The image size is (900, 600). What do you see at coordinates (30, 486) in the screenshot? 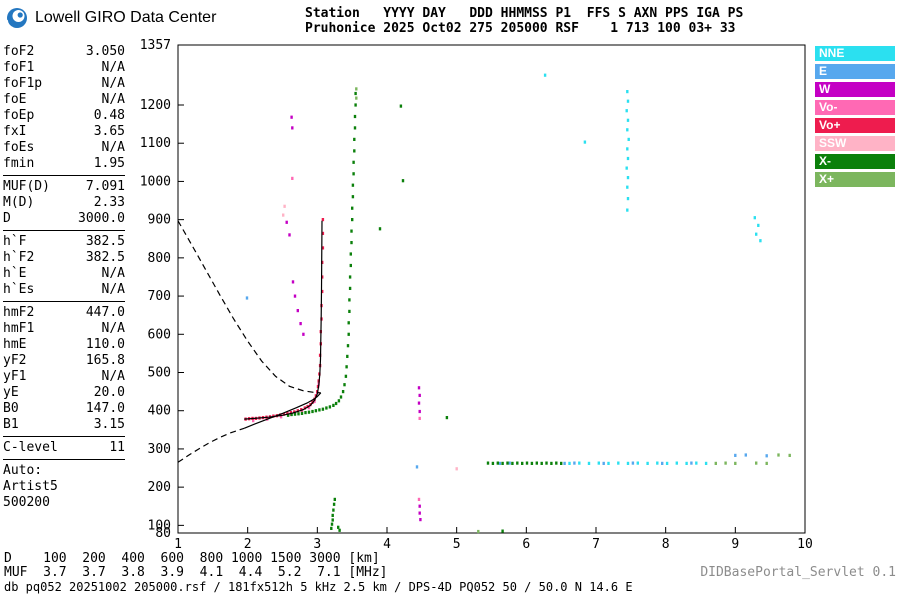
I see `auto-line-artist5: Artist5` at bounding box center [30, 486].